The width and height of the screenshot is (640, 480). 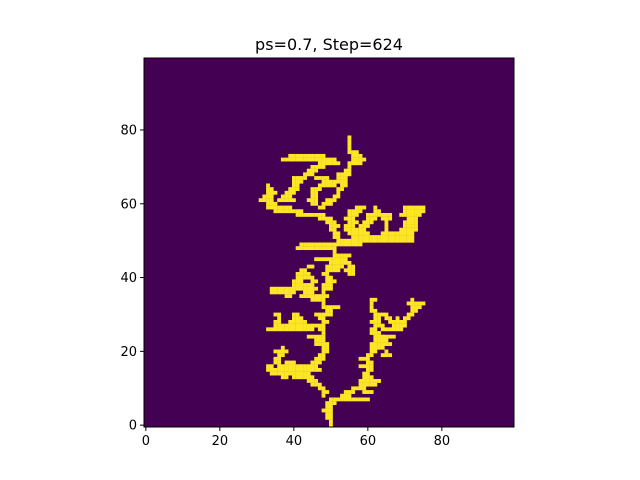 I want to click on y-tick-label: 60, so click(x=128, y=204).